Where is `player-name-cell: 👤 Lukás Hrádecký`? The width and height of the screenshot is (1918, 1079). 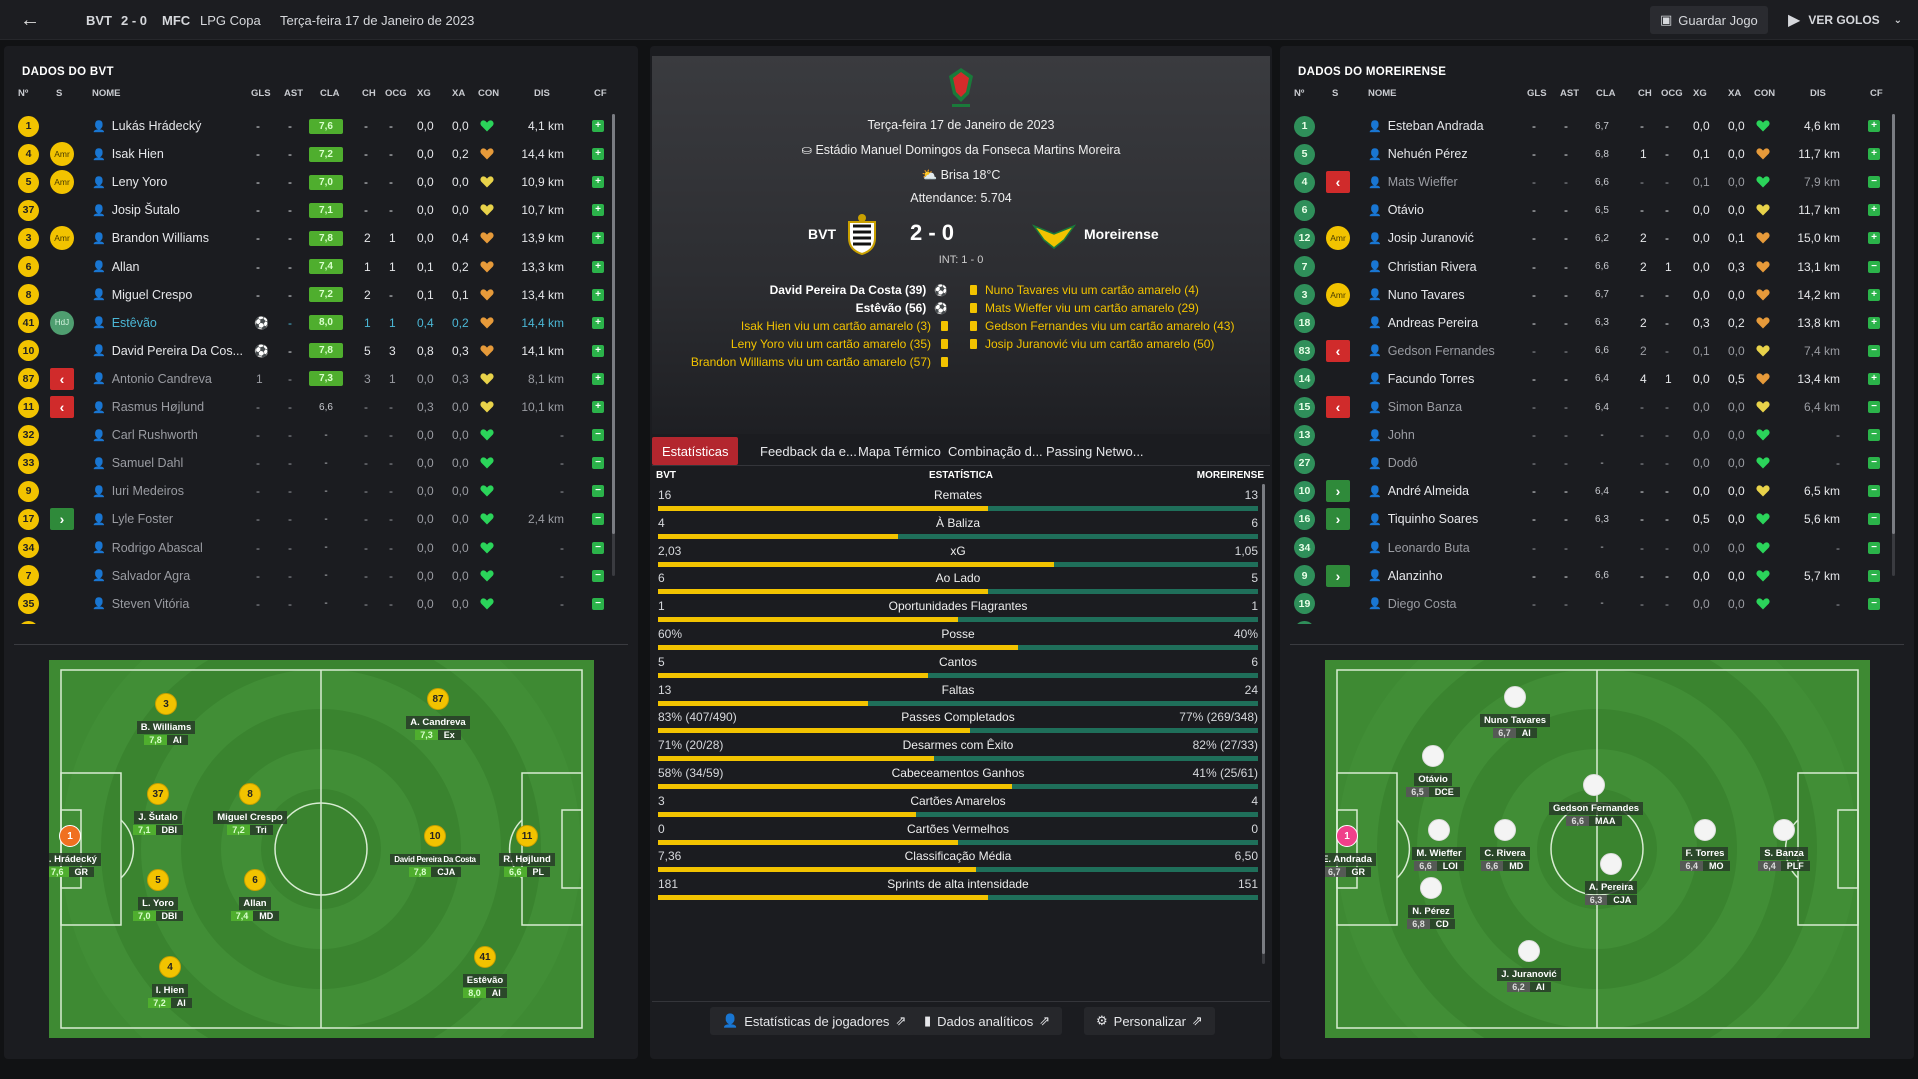
player-name-cell: 👤 Lukás Hrádecký is located at coordinates (146, 126).